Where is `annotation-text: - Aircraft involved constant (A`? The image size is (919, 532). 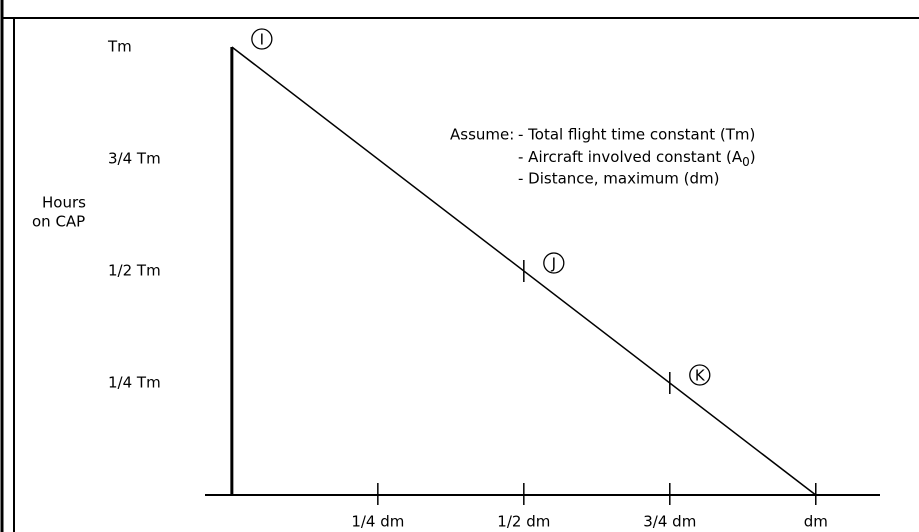
annotation-text: - Aircraft involved constant (A is located at coordinates (630, 157).